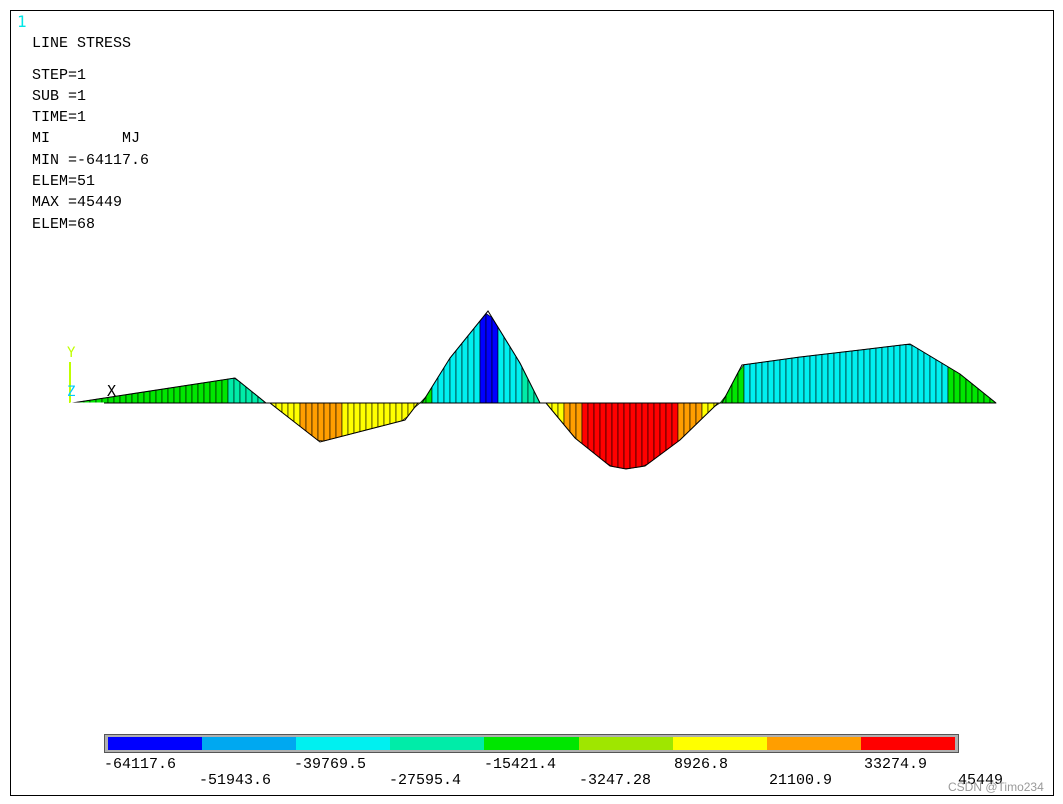 This screenshot has height=804, width=1063. Describe the element at coordinates (59, 117) in the screenshot. I see `result-info-2: TIME=1` at that location.